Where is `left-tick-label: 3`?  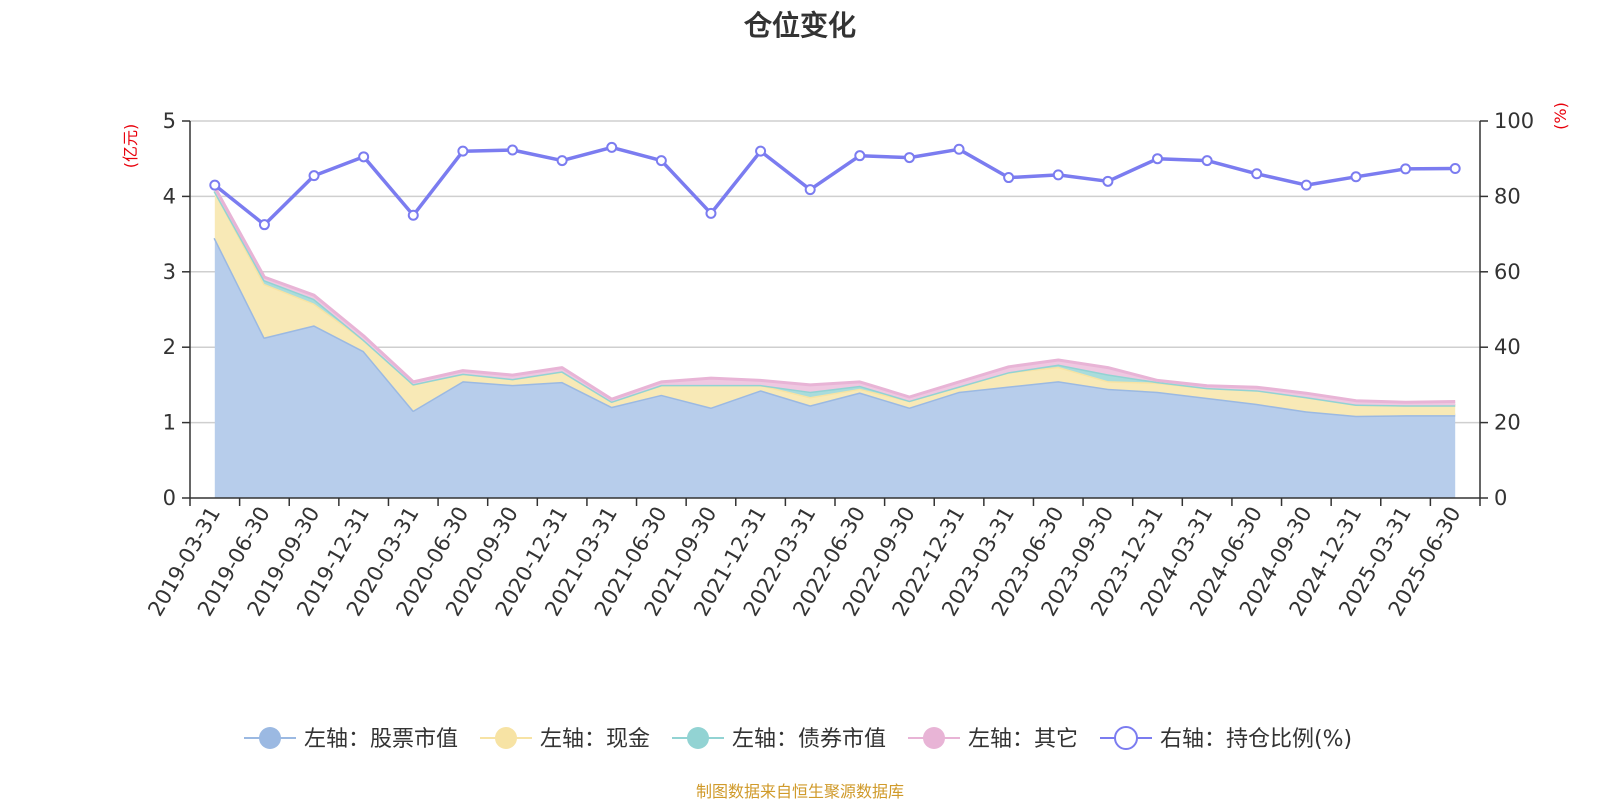 left-tick-label: 3 is located at coordinates (169, 272).